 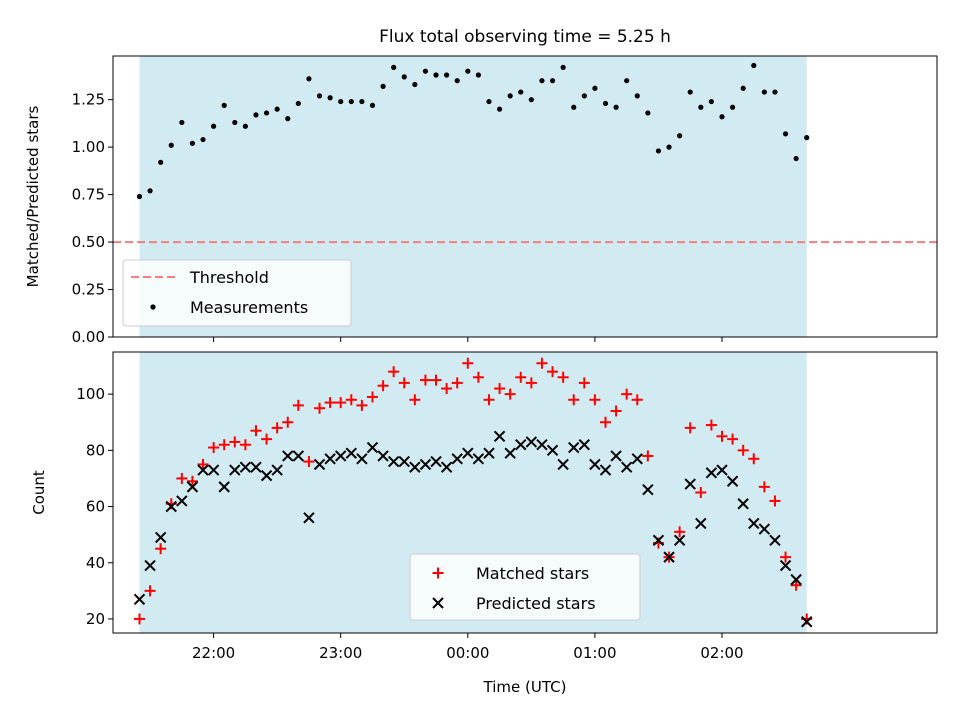 I want to click on legend-threshold-label: Threshold, so click(x=229, y=277).